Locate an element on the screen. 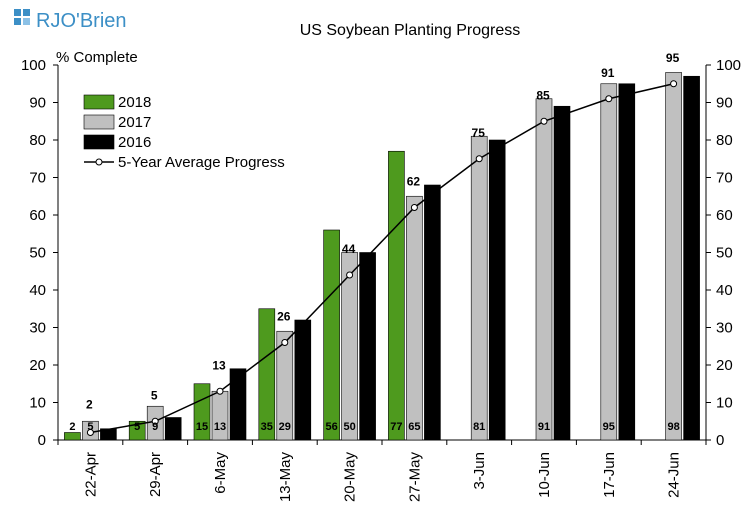 This screenshot has height=516, width=756. y-tick-label-left: 50 is located at coordinates (37, 253).